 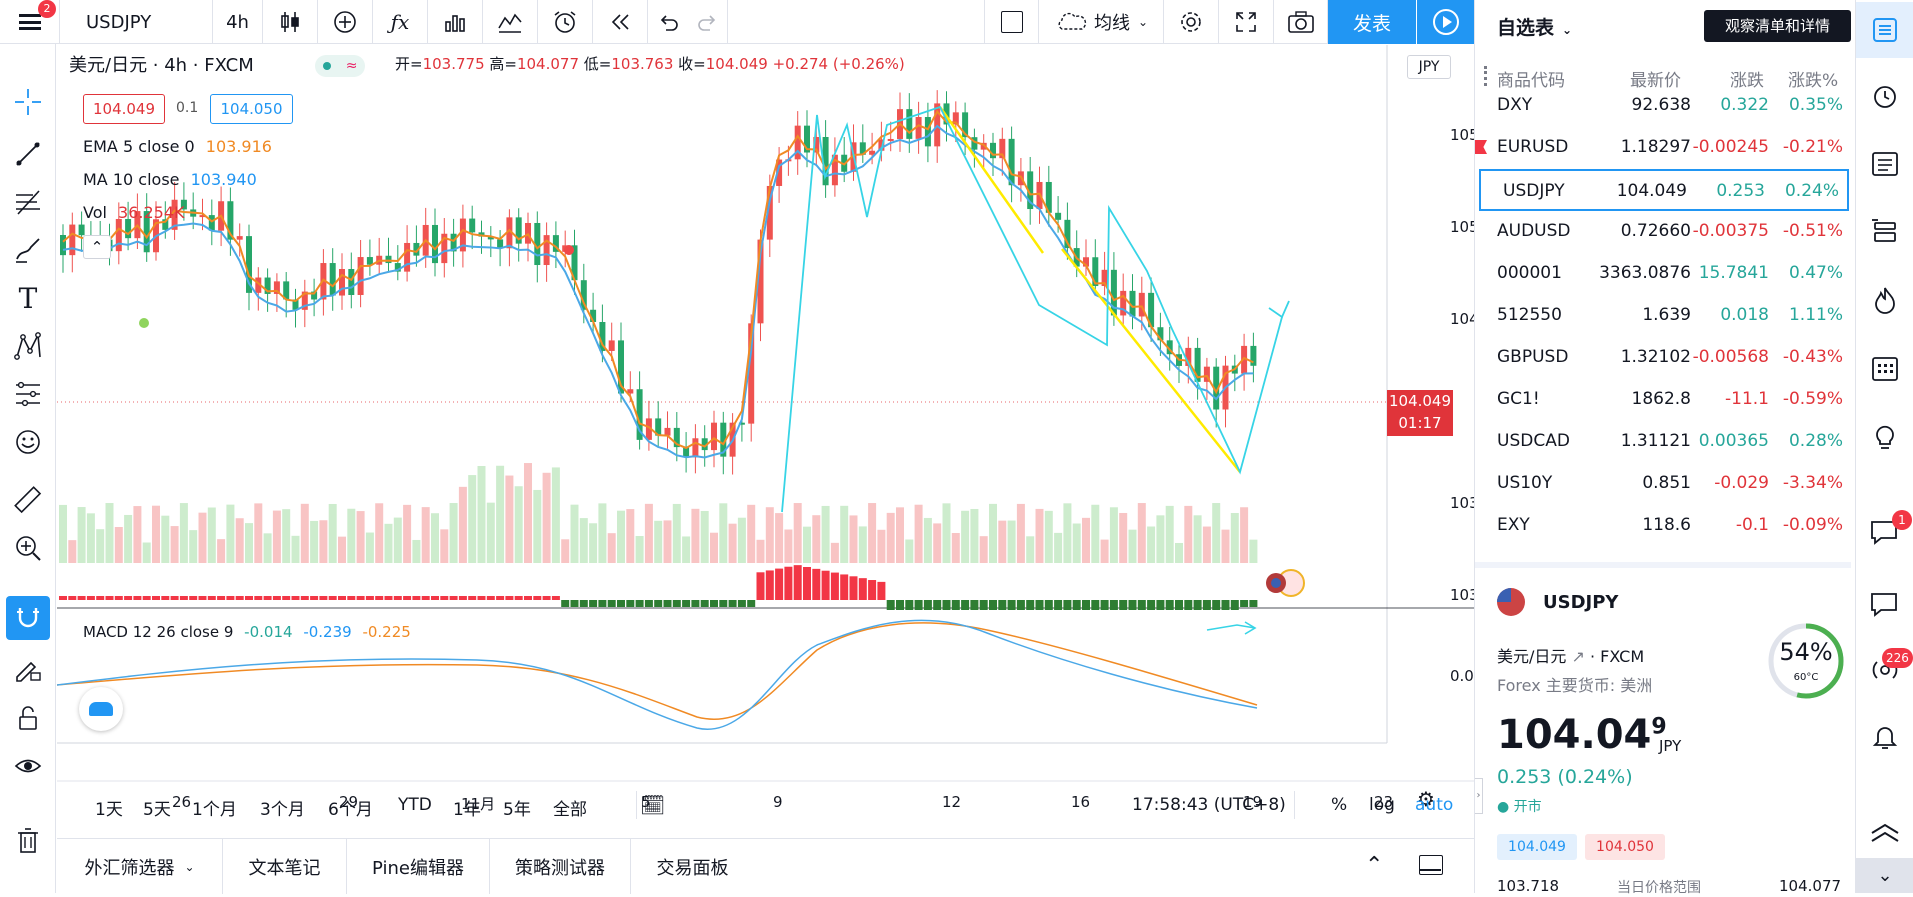 I want to click on crosshair-tool, so click(x=28, y=102).